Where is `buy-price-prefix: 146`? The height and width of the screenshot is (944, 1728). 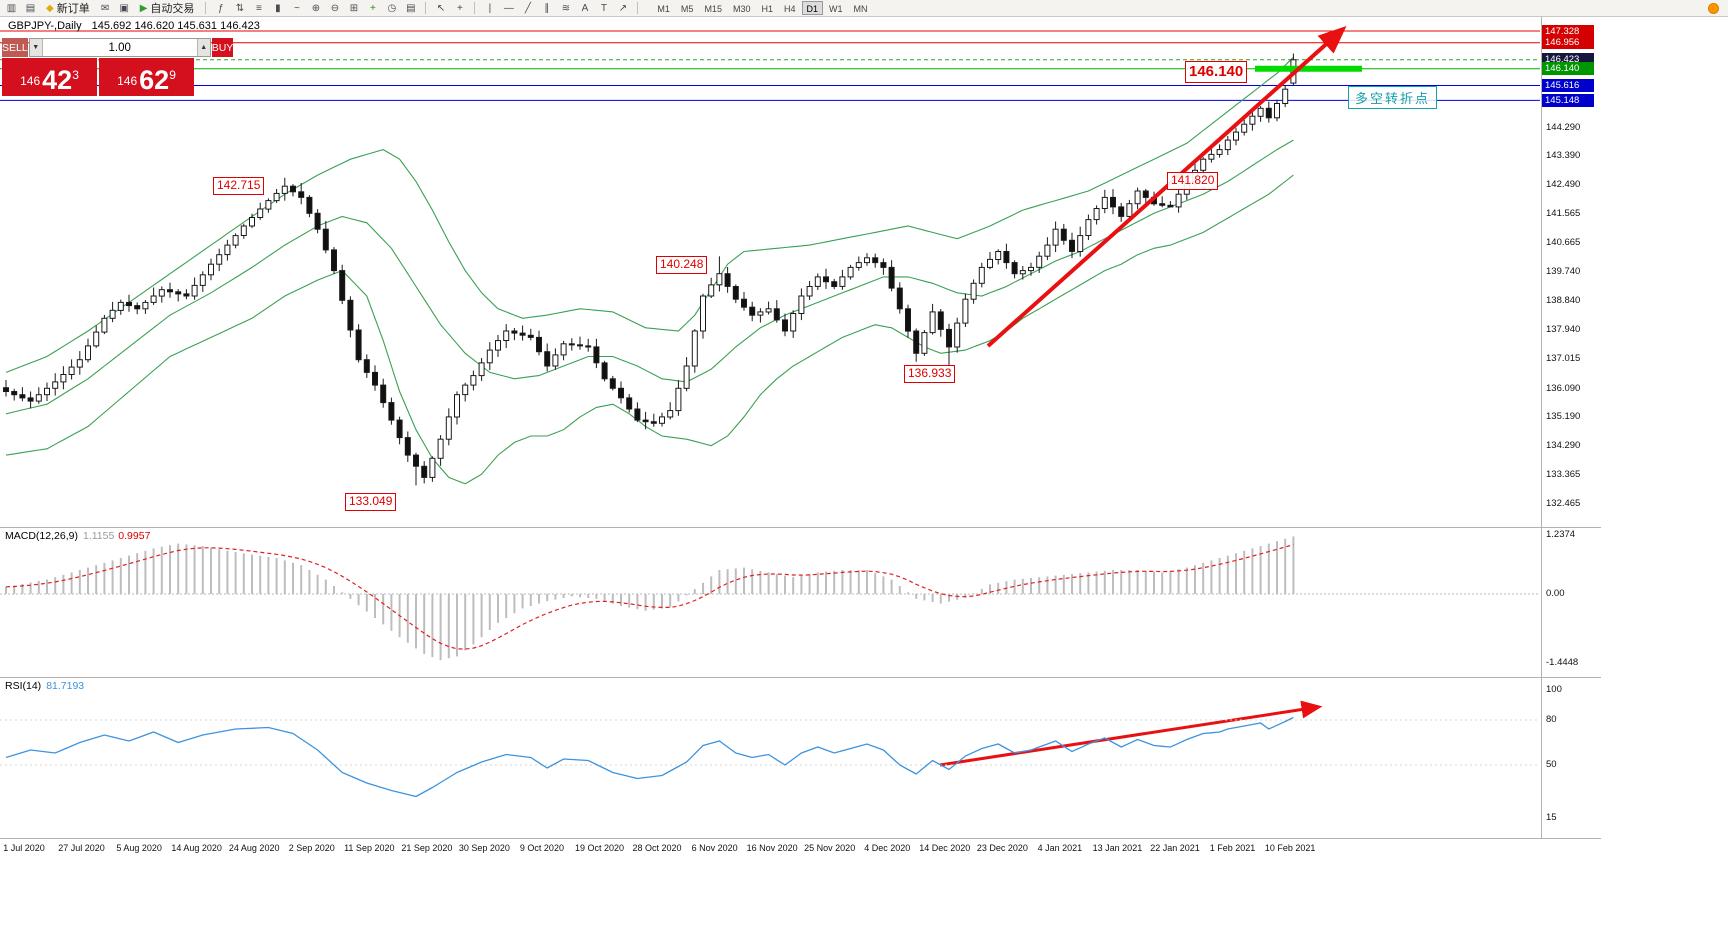 buy-price-prefix: 146 is located at coordinates (127, 81).